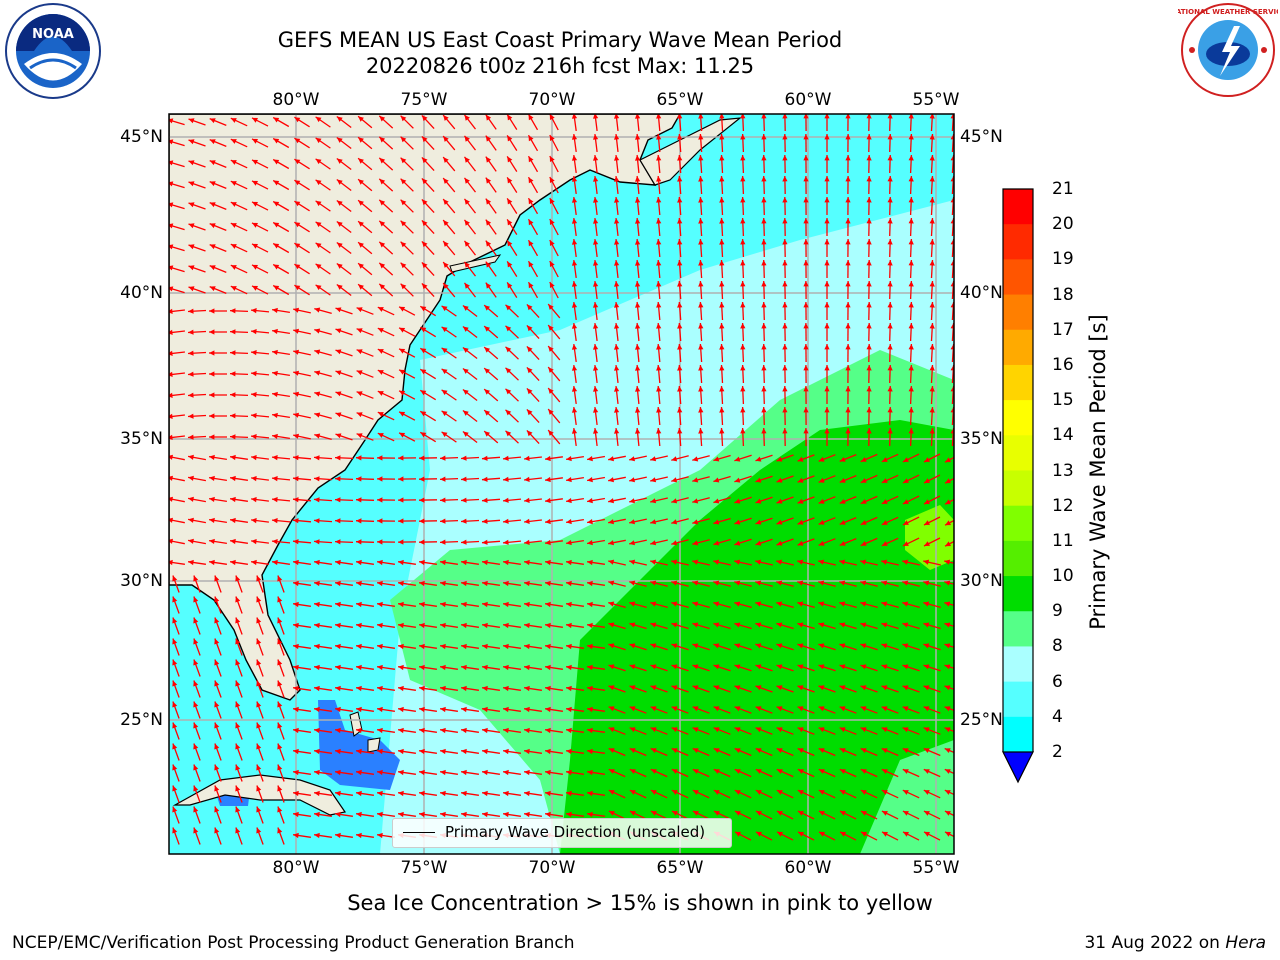 This screenshot has height=960, width=1280. What do you see at coordinates (981, 137) in the screenshot?
I see `lat-tick-right: 45°N` at bounding box center [981, 137].